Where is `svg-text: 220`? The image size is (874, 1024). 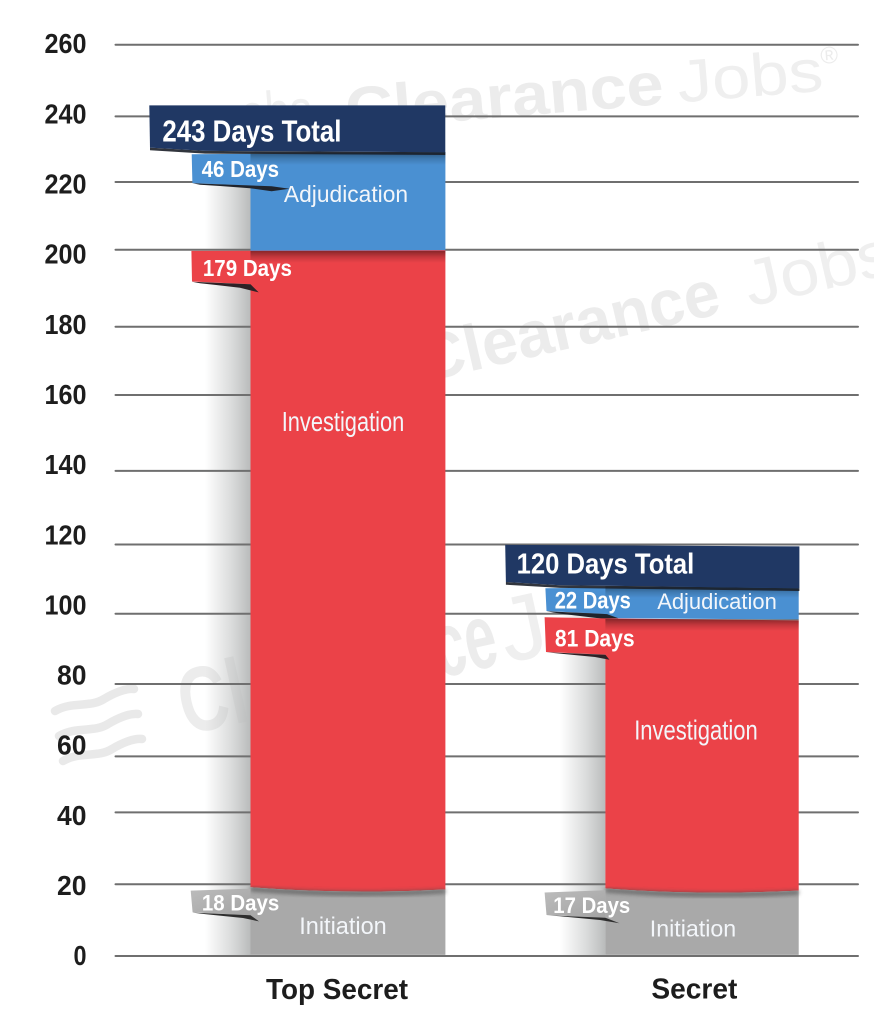 svg-text: 220 is located at coordinates (66, 184).